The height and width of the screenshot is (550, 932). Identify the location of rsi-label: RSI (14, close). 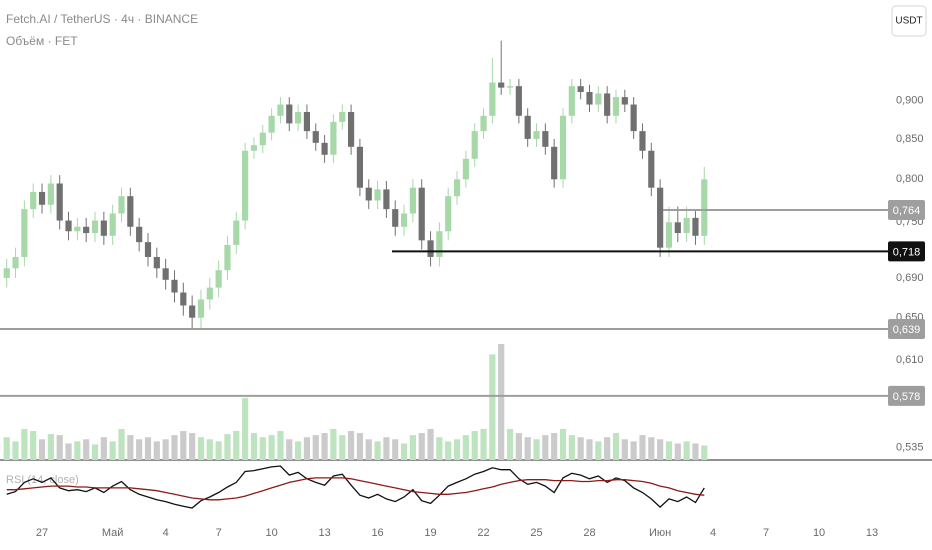
(42, 480).